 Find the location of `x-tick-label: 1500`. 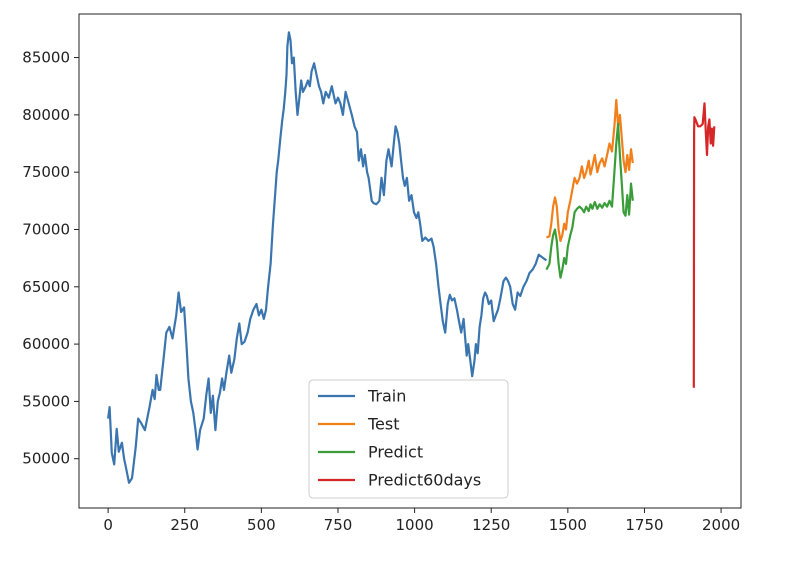

x-tick-label: 1500 is located at coordinates (568, 525).